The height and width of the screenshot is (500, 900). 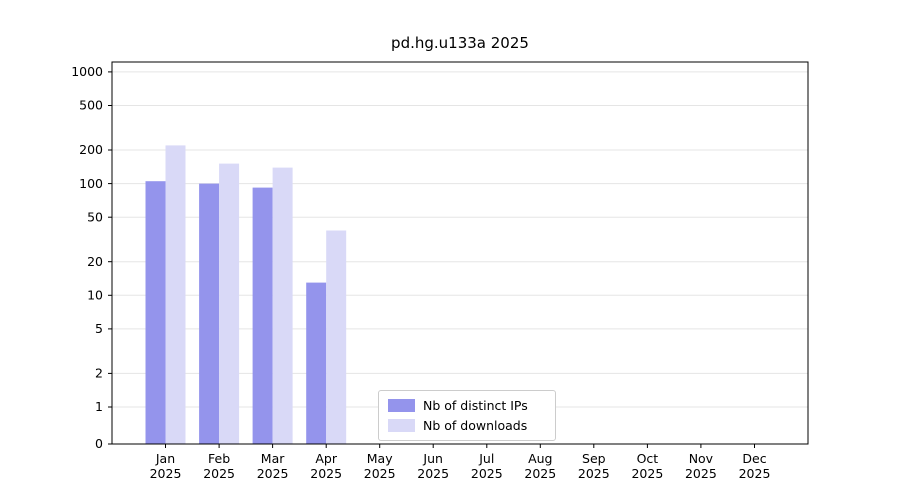 I want to click on x-tick-label-month: Jan, so click(x=165, y=458).